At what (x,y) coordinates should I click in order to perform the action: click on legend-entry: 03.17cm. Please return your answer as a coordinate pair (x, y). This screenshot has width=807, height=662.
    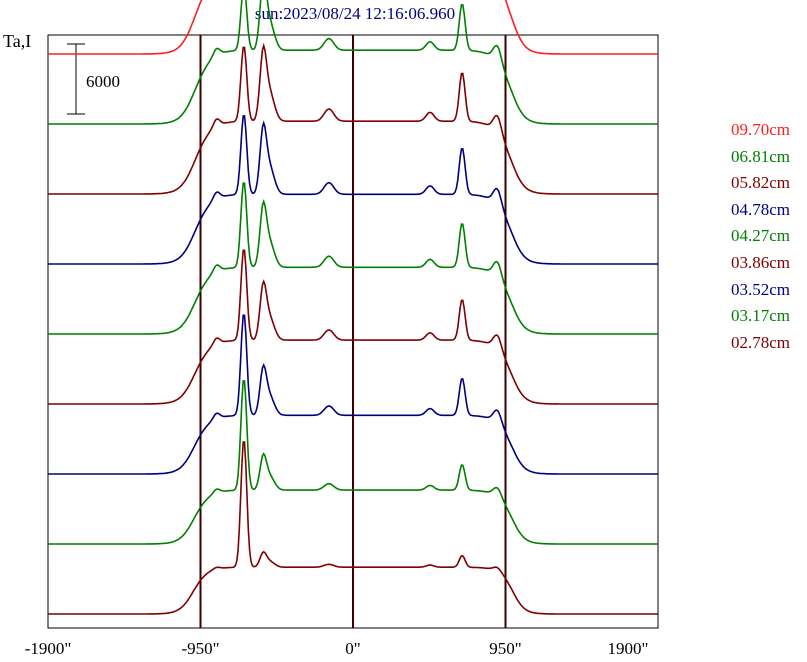
    Looking at the image, I should click on (761, 316).